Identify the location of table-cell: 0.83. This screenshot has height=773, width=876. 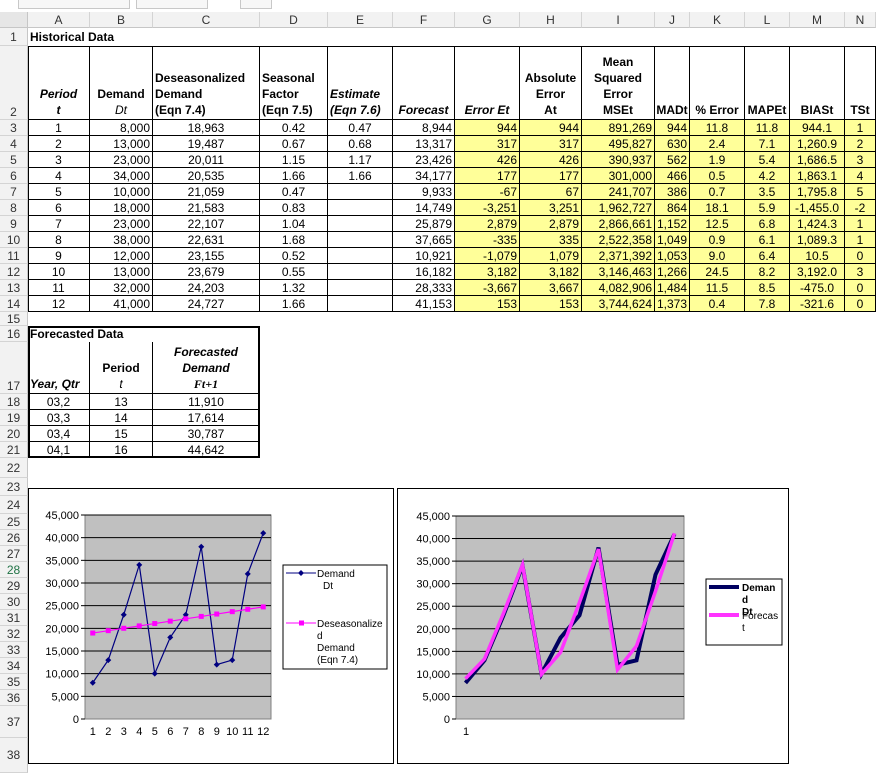
(294, 208).